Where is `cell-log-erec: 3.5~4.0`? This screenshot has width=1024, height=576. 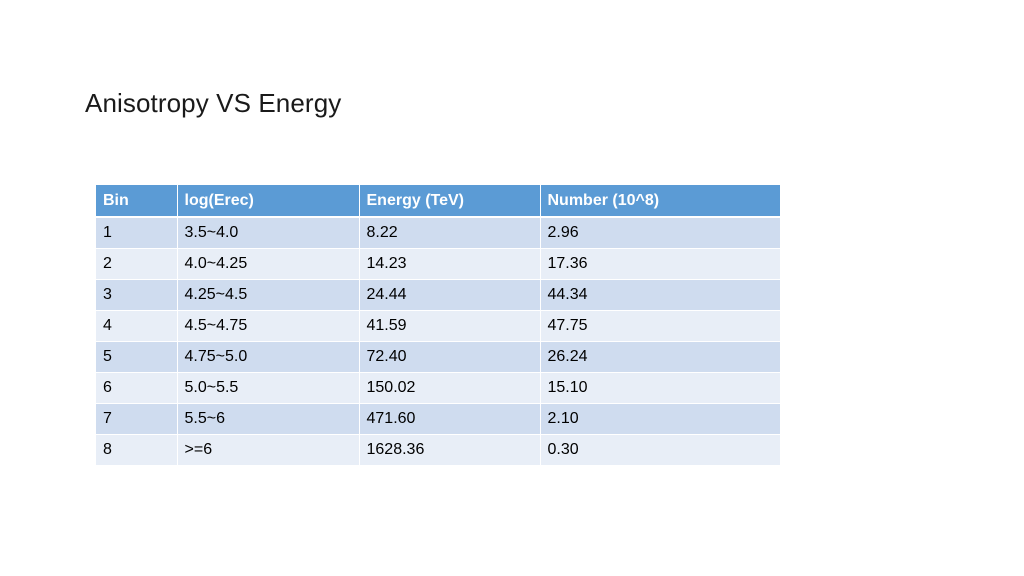 cell-log-erec: 3.5~4.0 is located at coordinates (268, 233).